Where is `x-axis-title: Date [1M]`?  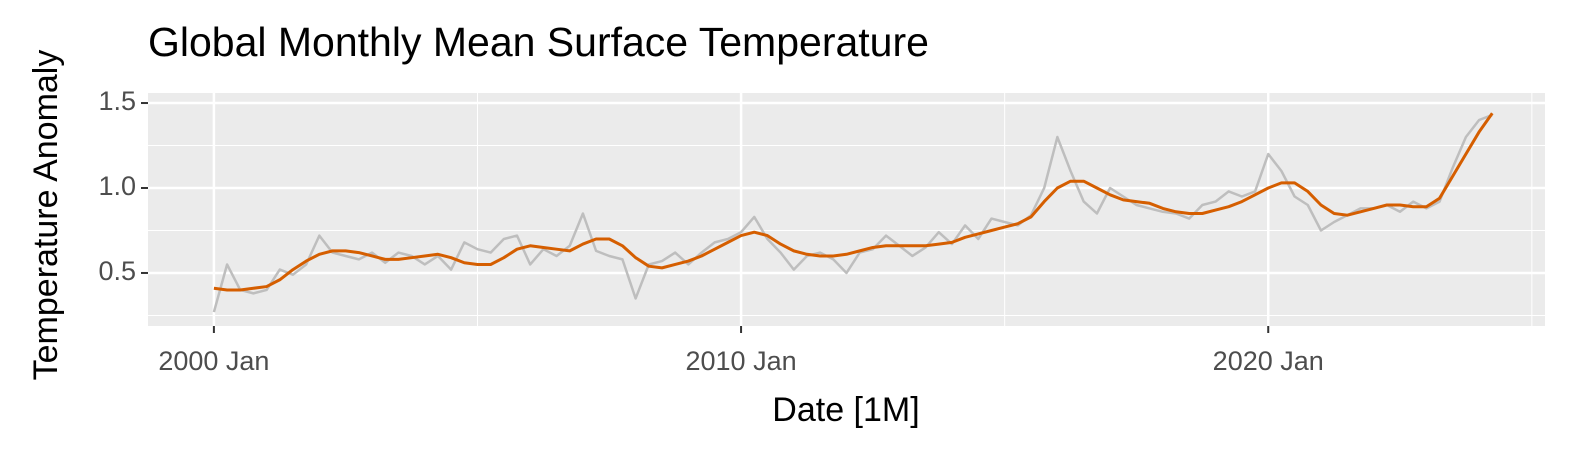
x-axis-title: Date [1M] is located at coordinates (845, 410).